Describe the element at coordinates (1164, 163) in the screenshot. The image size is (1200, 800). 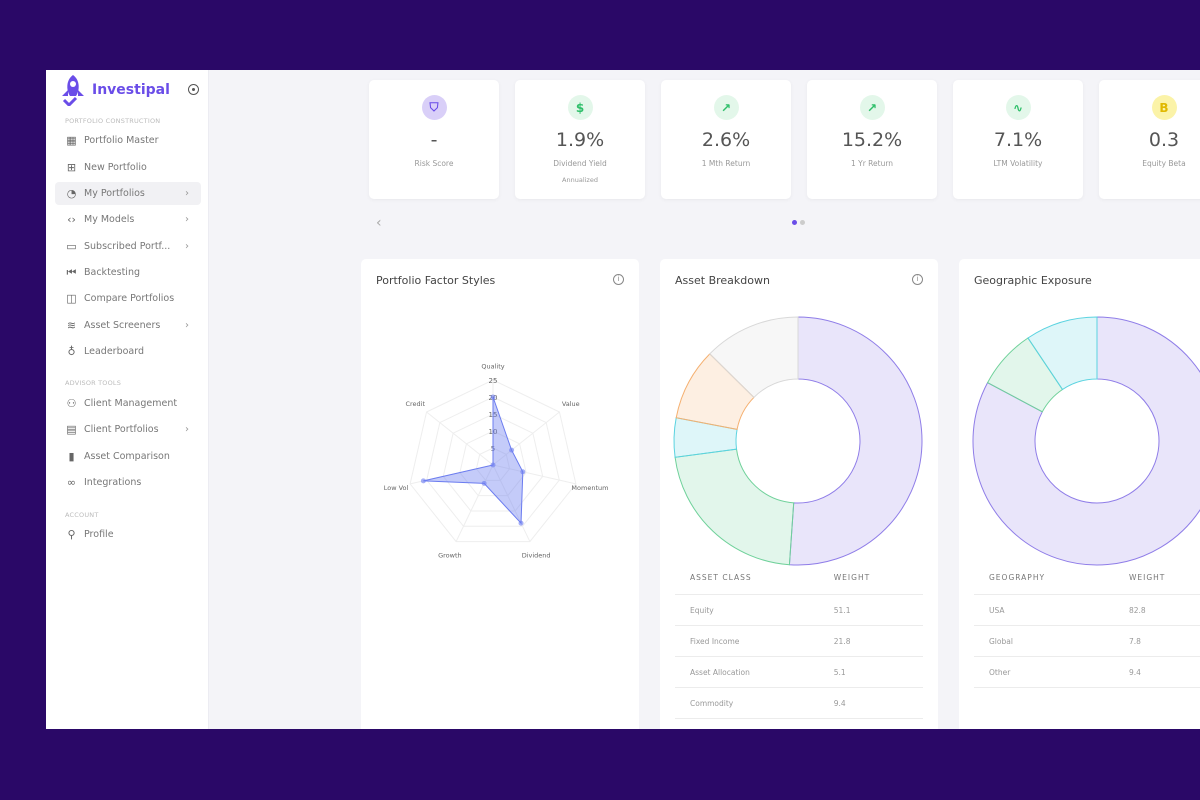
I see `stat-label: Equity Beta` at that location.